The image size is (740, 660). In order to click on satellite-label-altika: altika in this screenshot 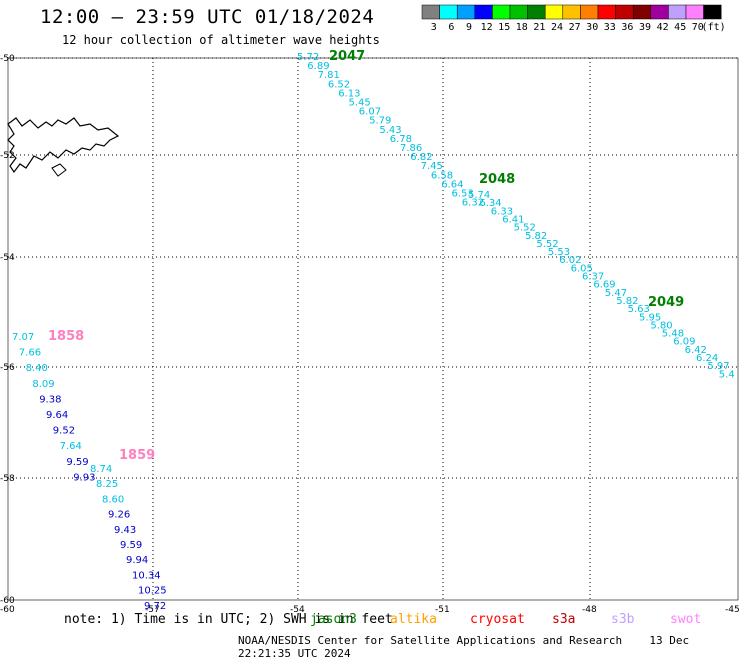, I will do `click(413, 619)`.